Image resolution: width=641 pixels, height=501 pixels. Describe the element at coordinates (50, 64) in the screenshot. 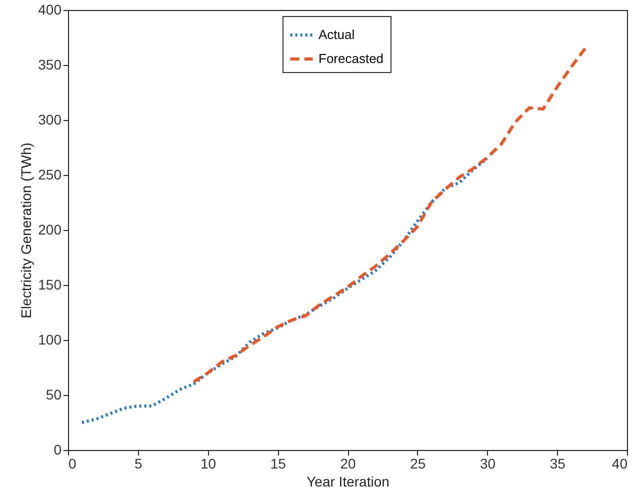

I see `y-tick-label: 350` at that location.